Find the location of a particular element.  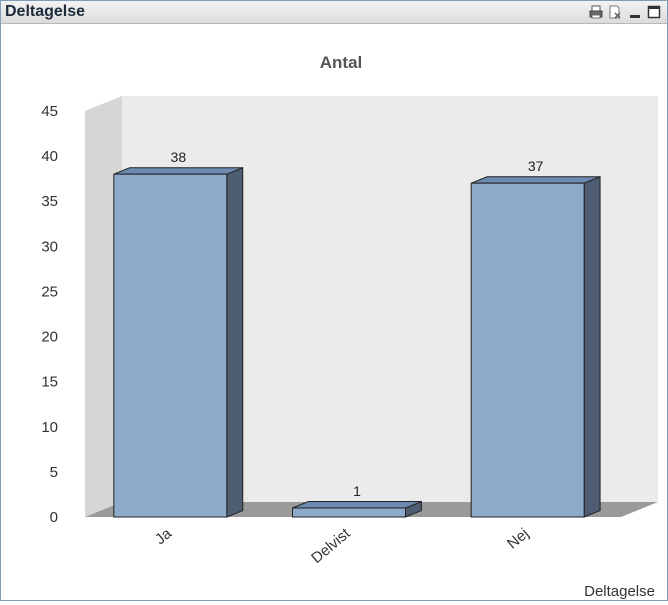

chart-side-wall is located at coordinates (103, 306).